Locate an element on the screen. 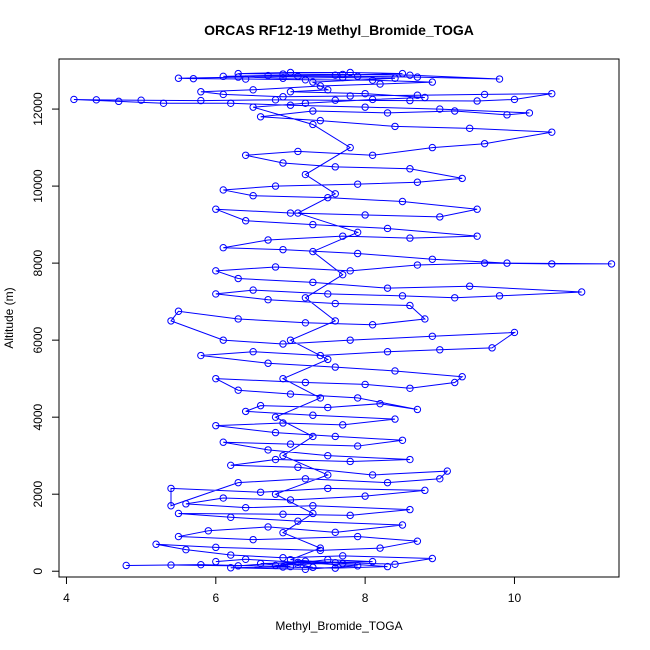  x-tick-label: 10 is located at coordinates (515, 598).